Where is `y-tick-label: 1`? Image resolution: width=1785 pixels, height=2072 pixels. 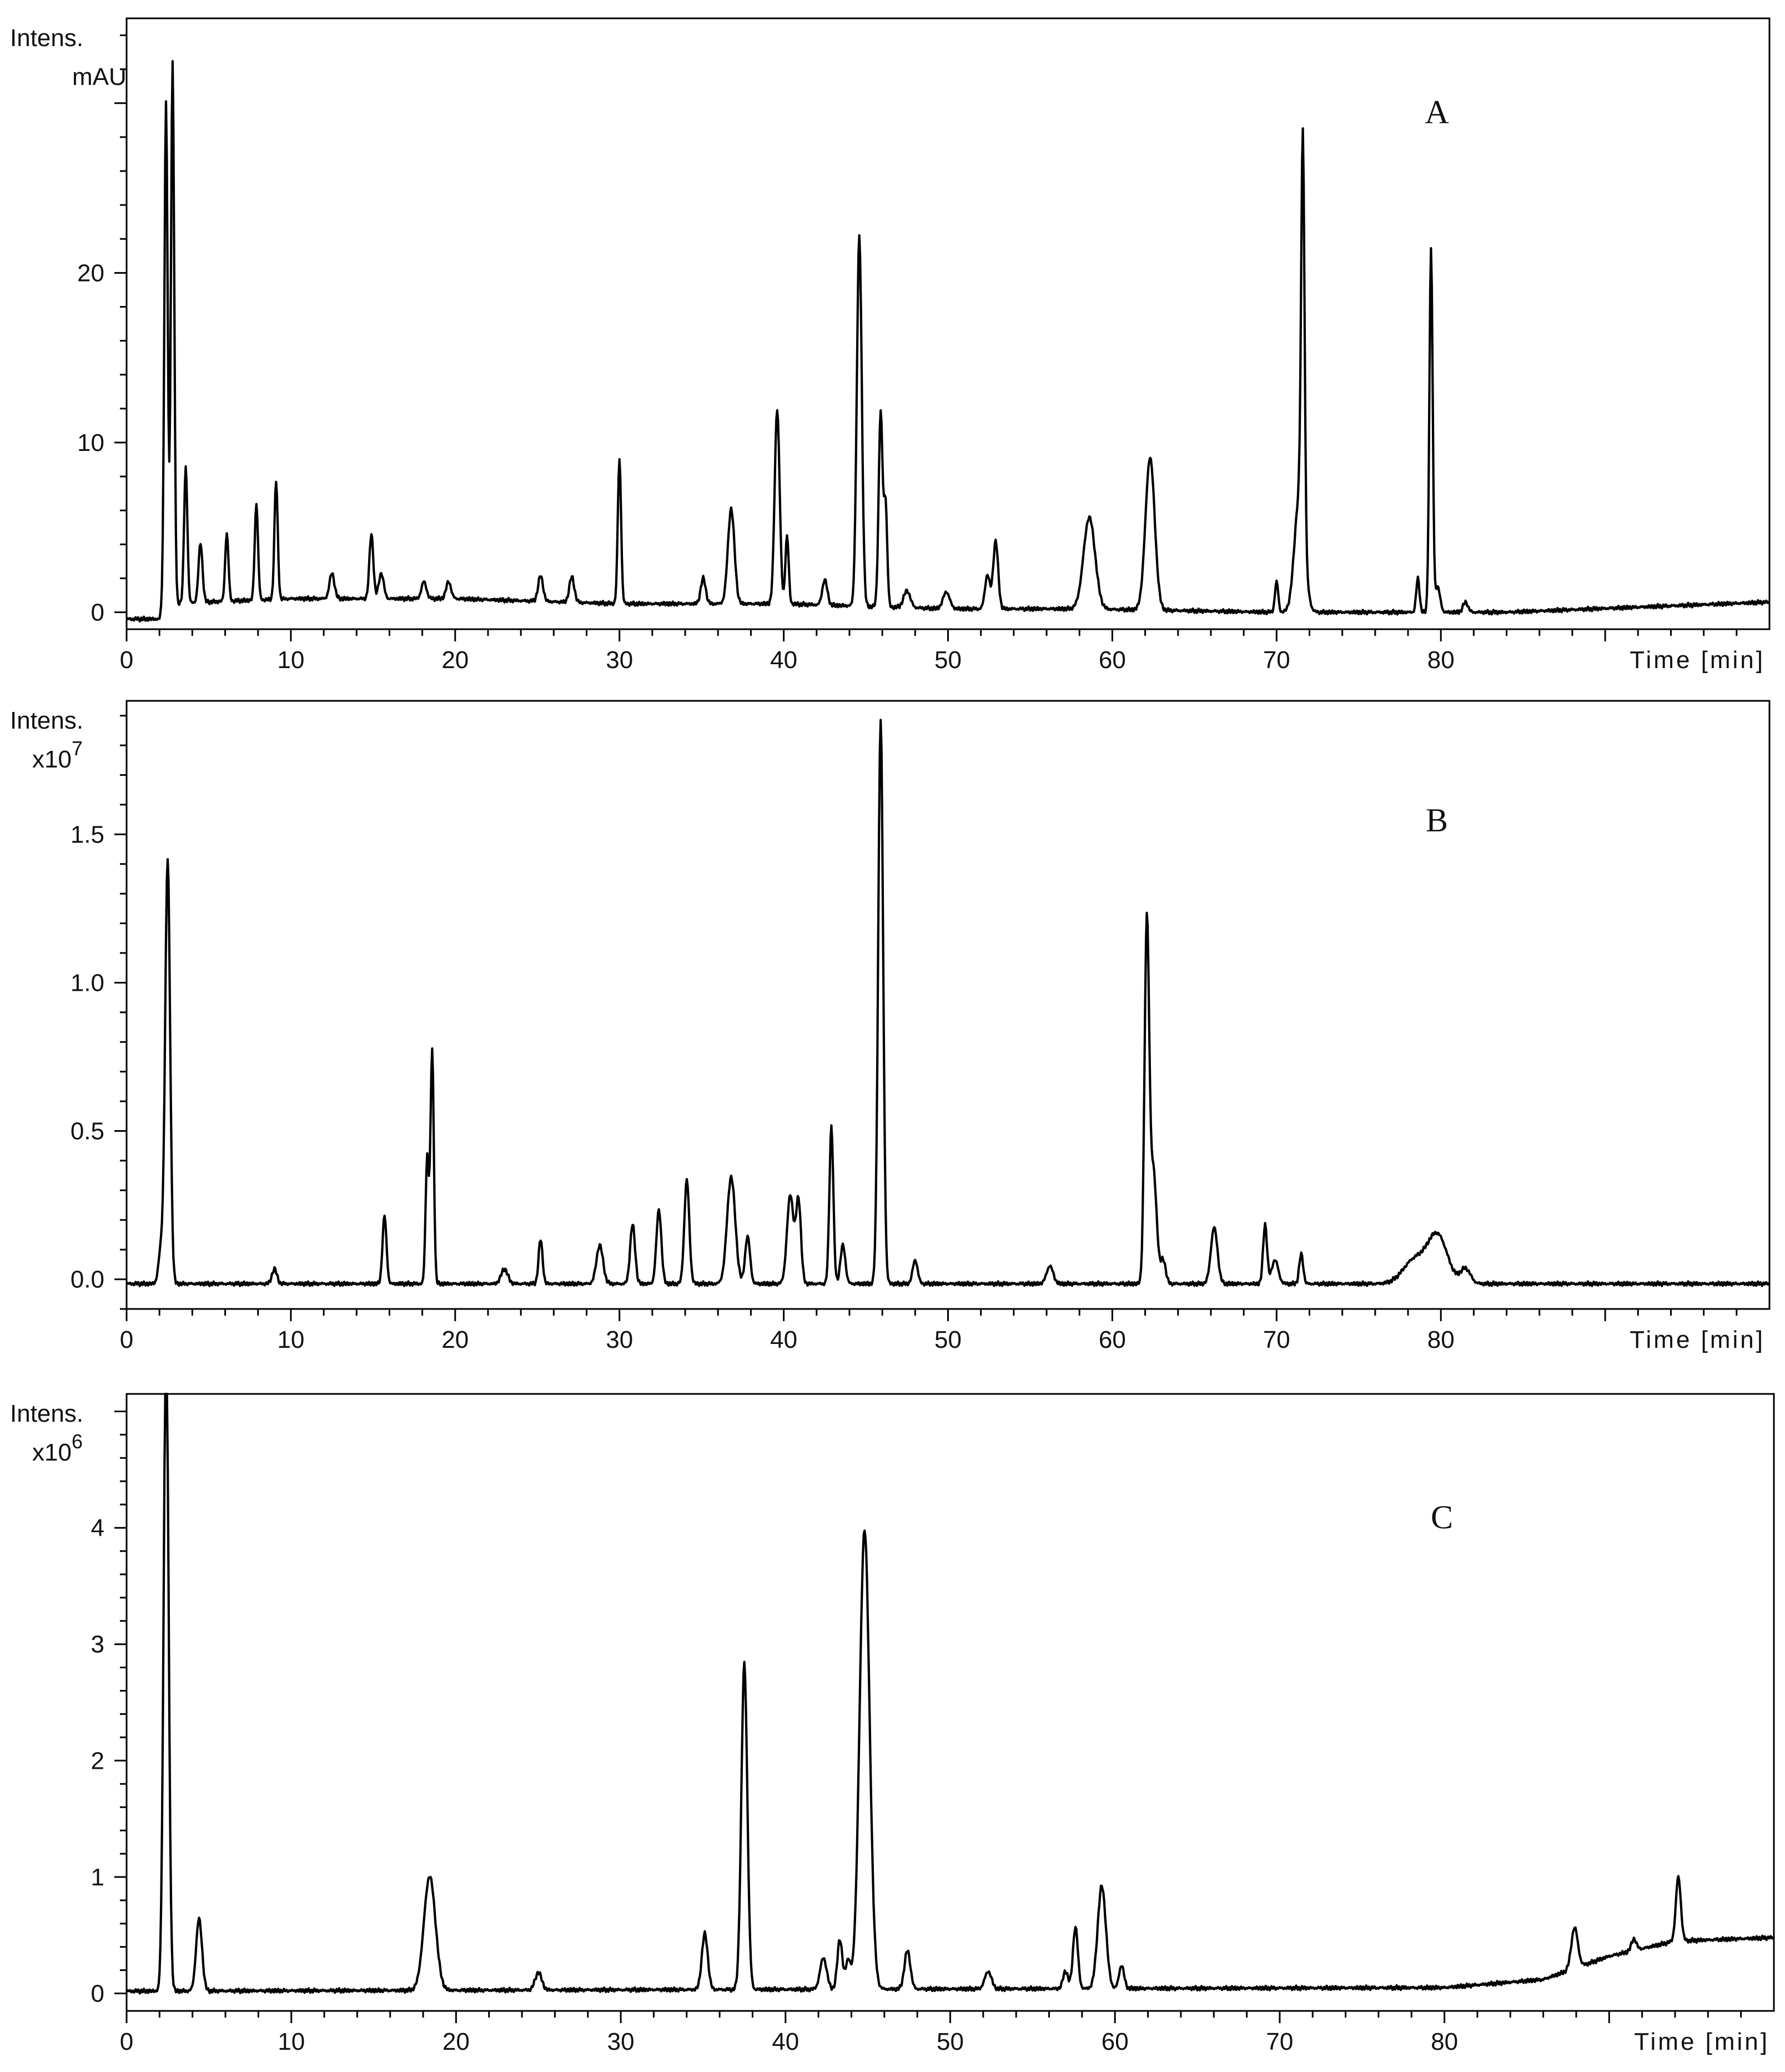
y-tick-label: 1 is located at coordinates (97, 1878).